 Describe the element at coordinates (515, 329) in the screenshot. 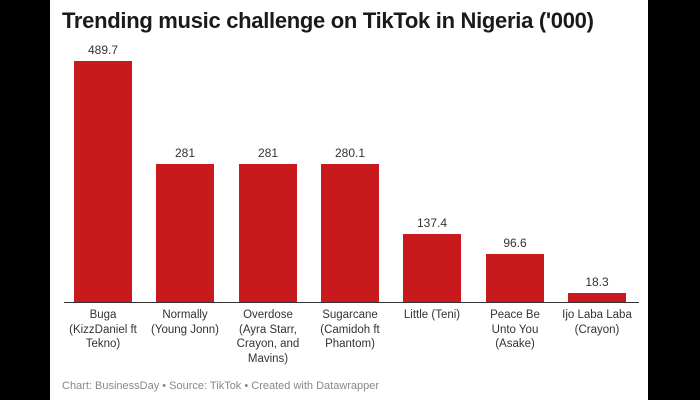

I see `category-label: Peace Be Unto You (Asake)` at that location.